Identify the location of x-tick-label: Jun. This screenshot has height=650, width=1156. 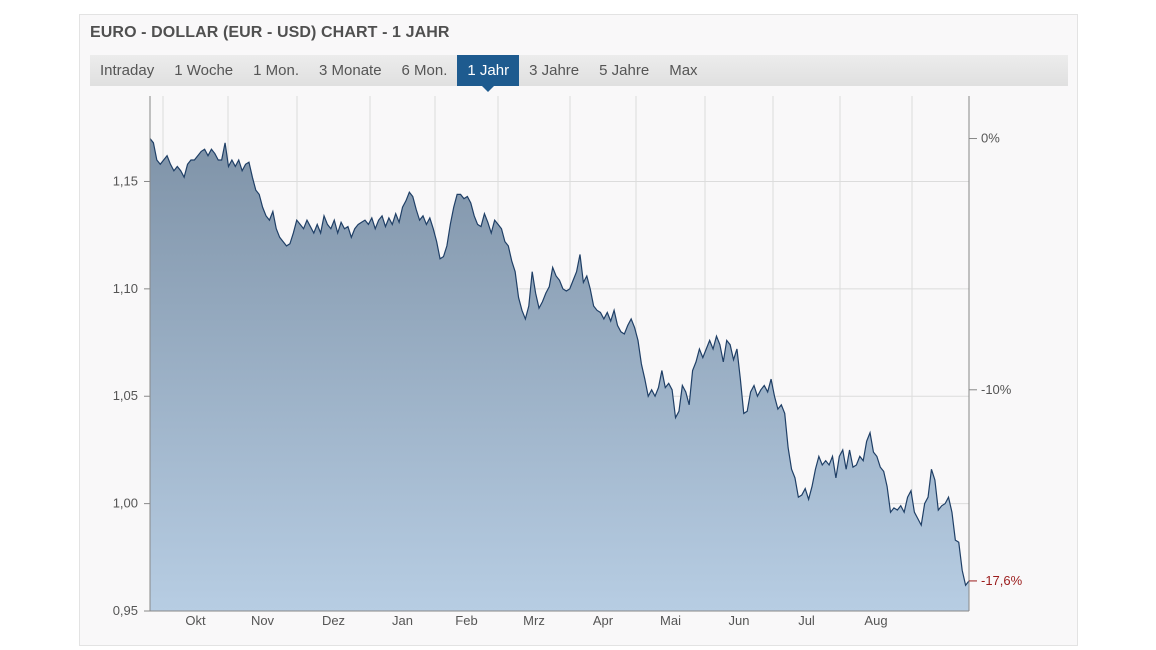
(739, 620).